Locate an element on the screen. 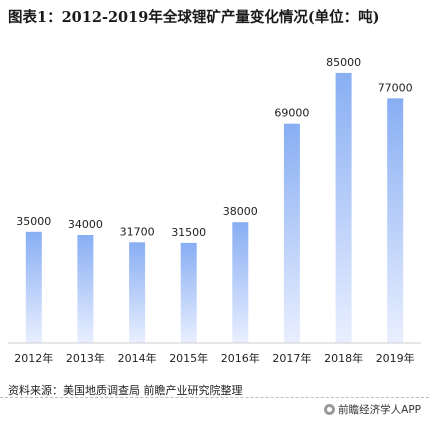  source-note: 资料来源：美国地质调查局 前瞻产业研究院整理 is located at coordinates (125, 390).